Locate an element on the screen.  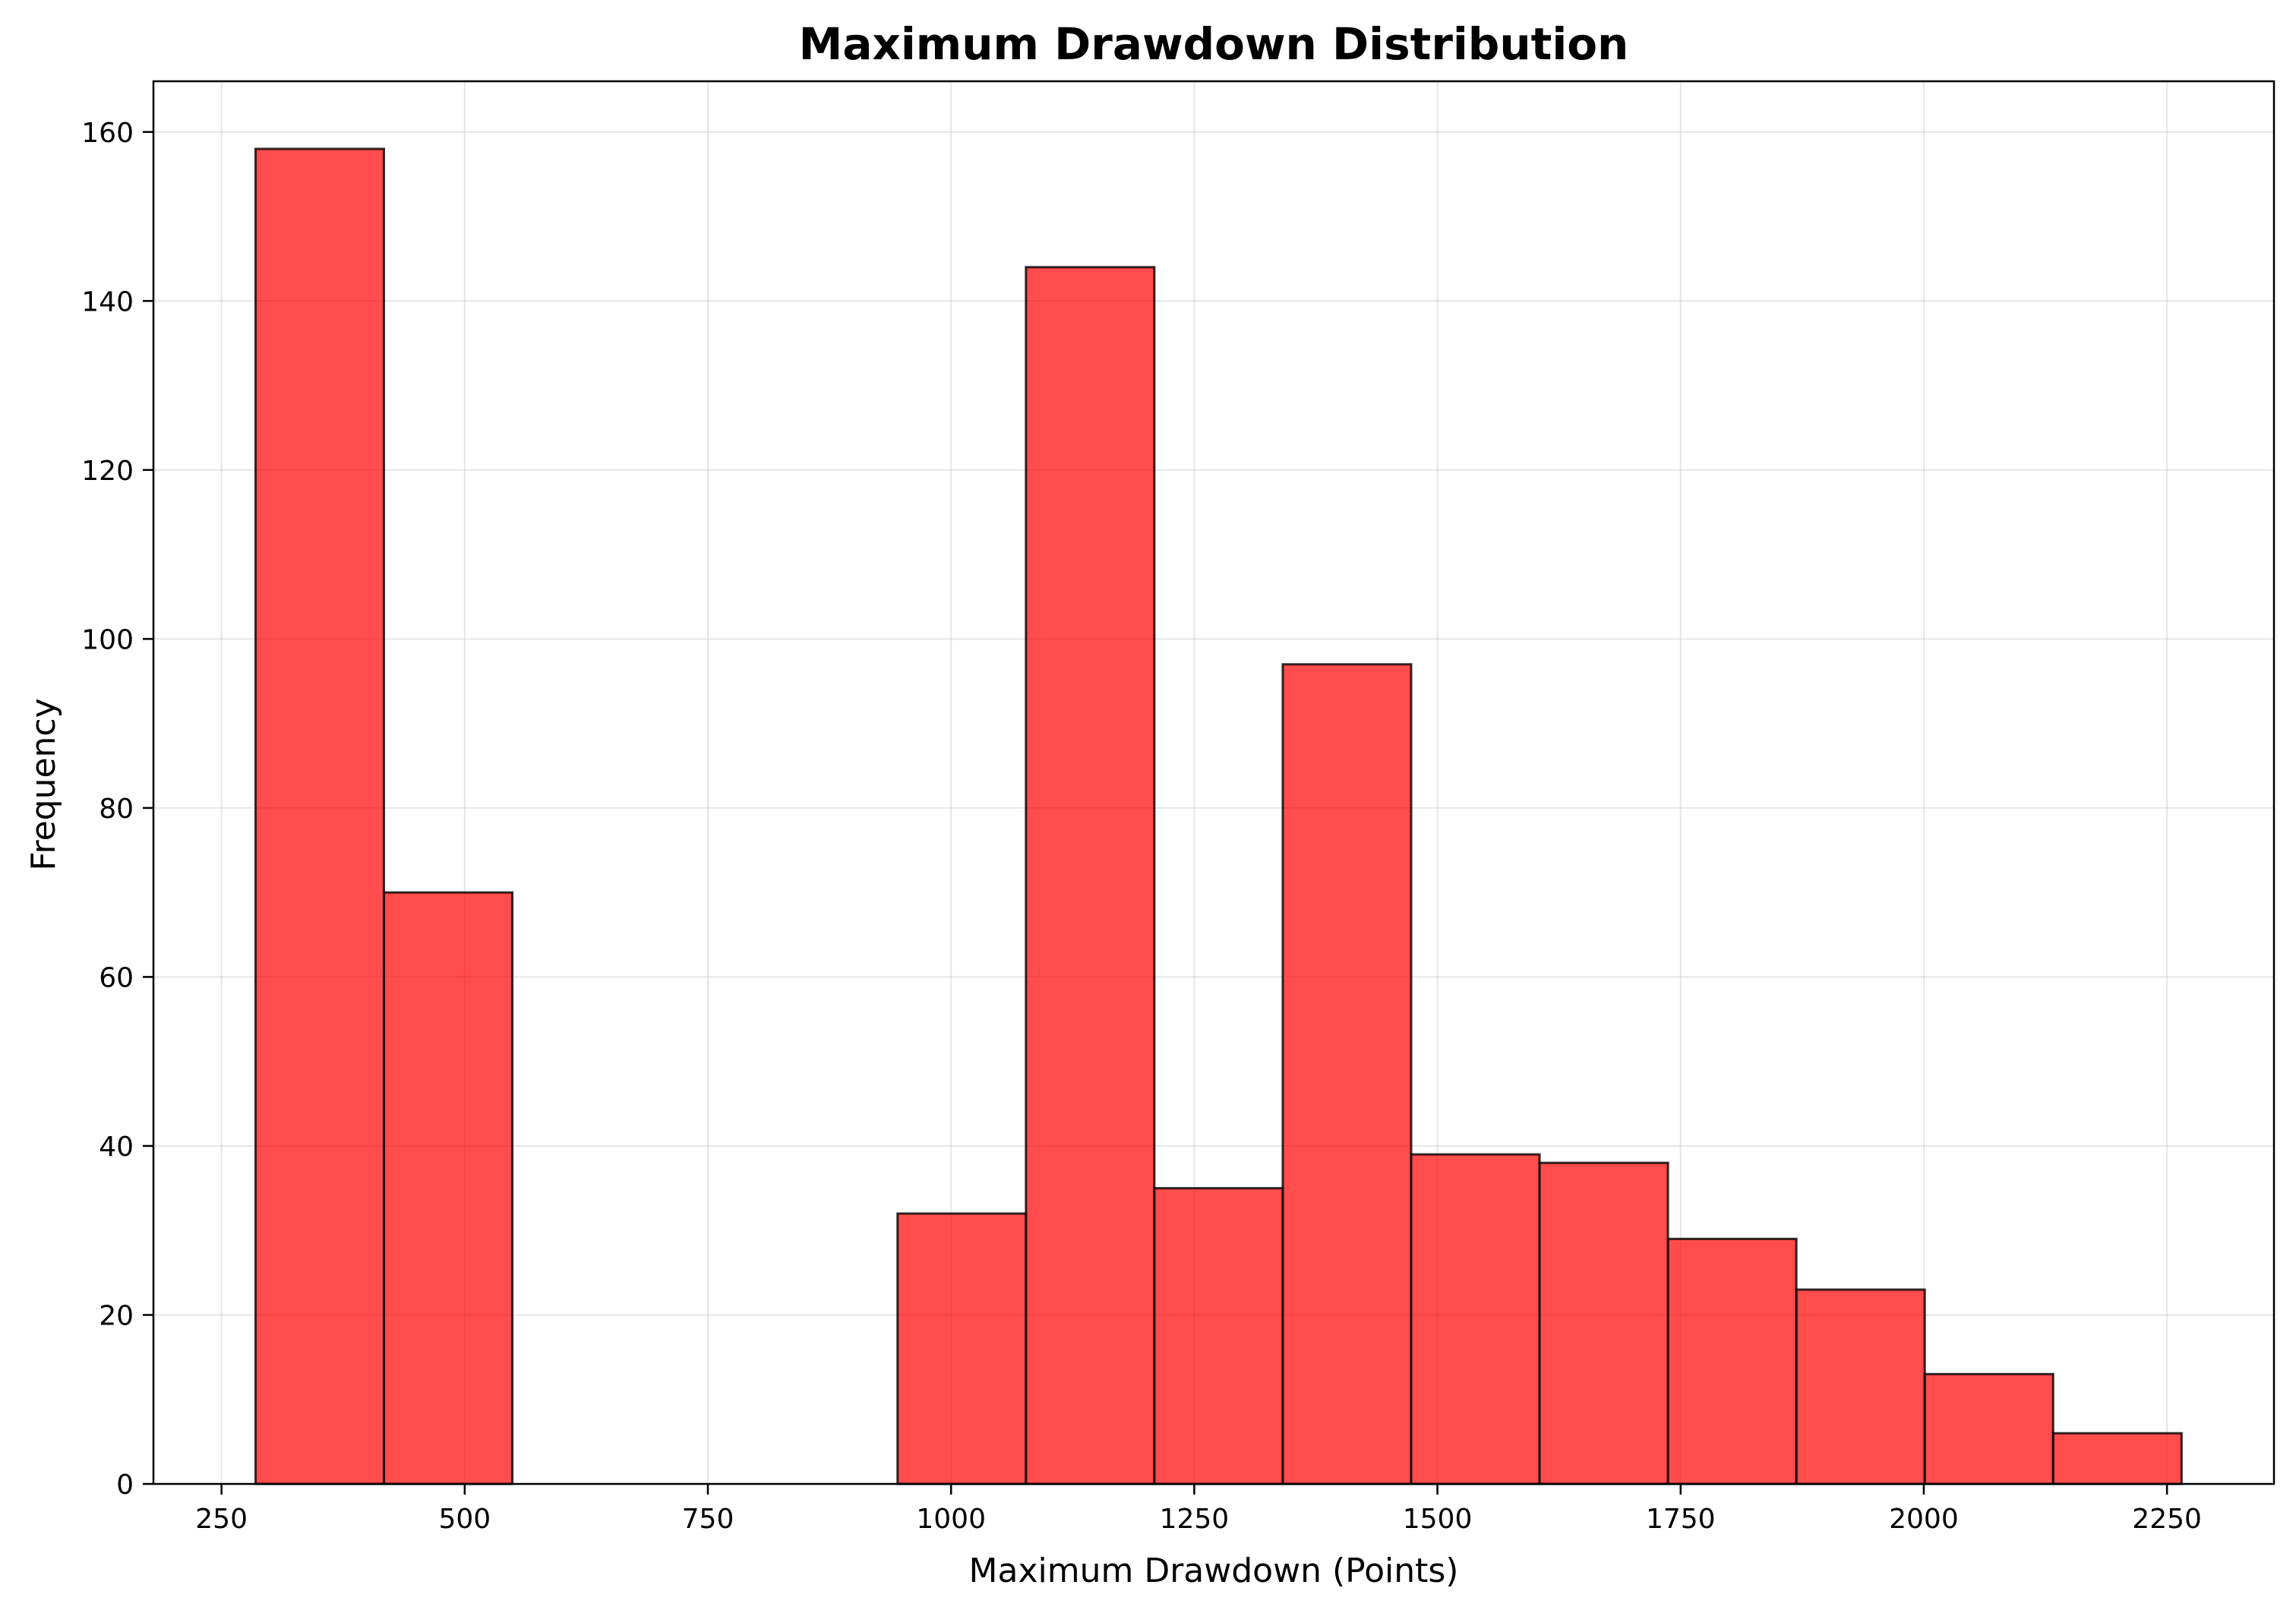
x-tick-label: 2000 is located at coordinates (1924, 1519).